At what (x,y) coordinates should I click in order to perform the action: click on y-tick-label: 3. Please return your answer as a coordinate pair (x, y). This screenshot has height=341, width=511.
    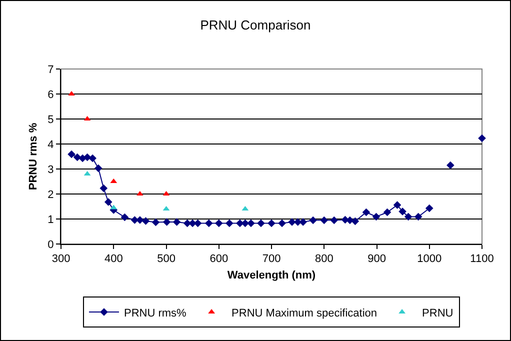
    Looking at the image, I should click on (51, 170).